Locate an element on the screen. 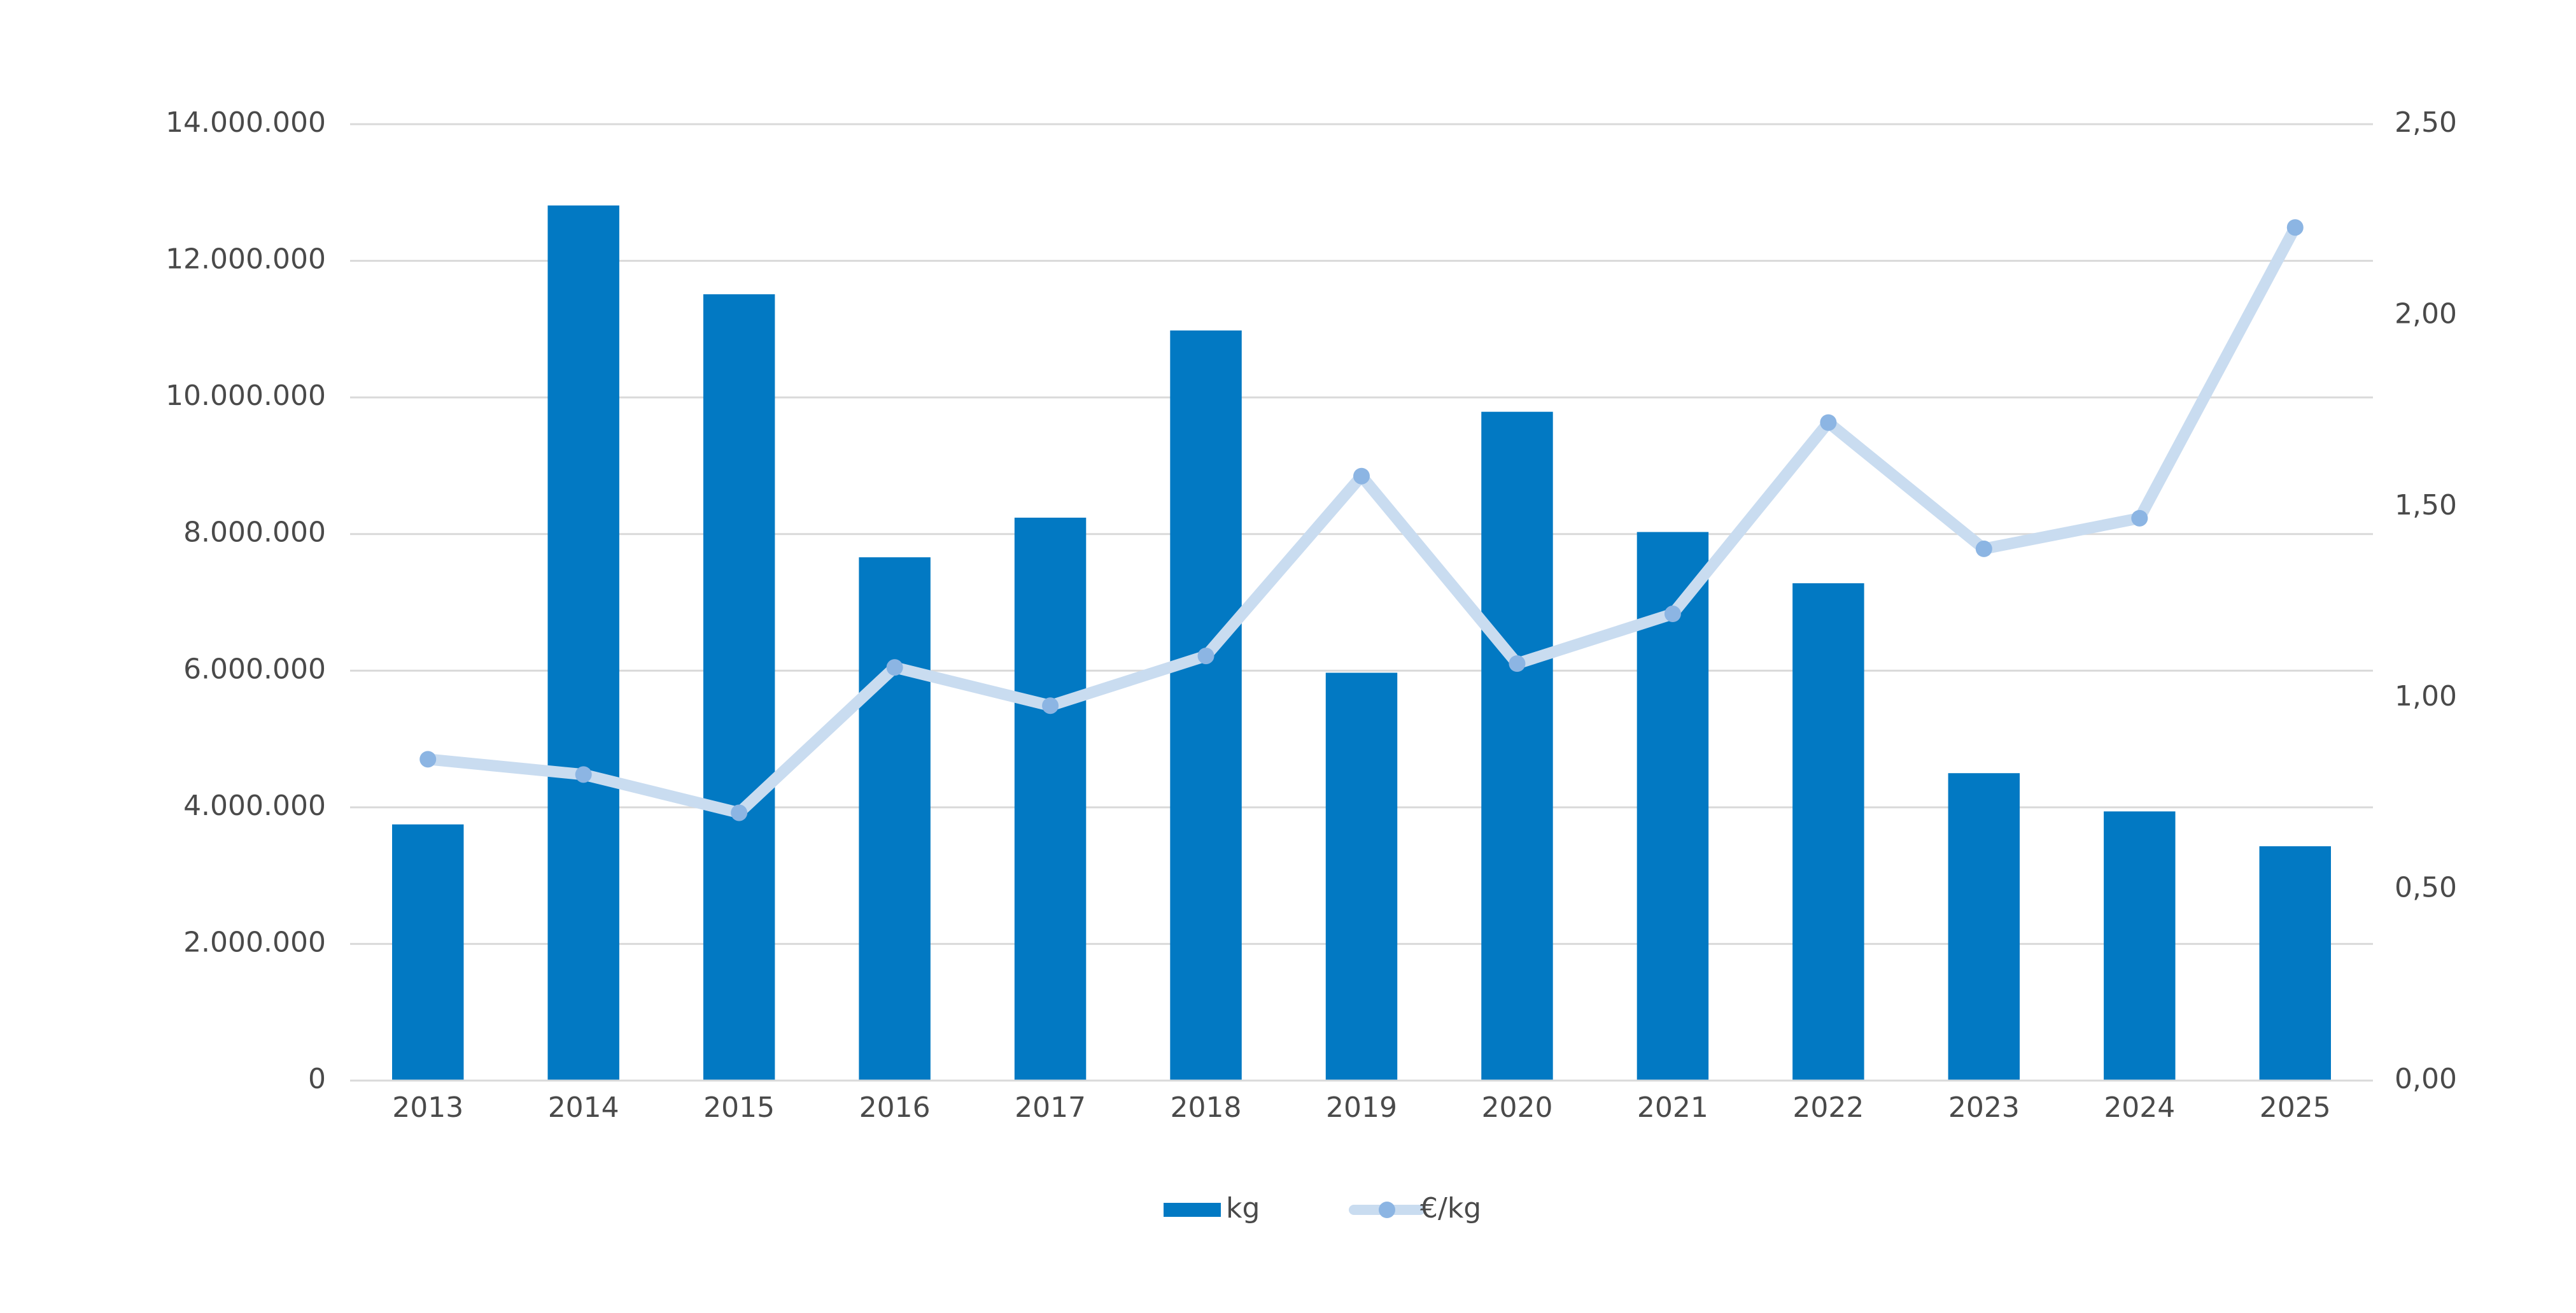 The width and height of the screenshot is (2576, 1313). x-tick-label: 2014 is located at coordinates (583, 1107).